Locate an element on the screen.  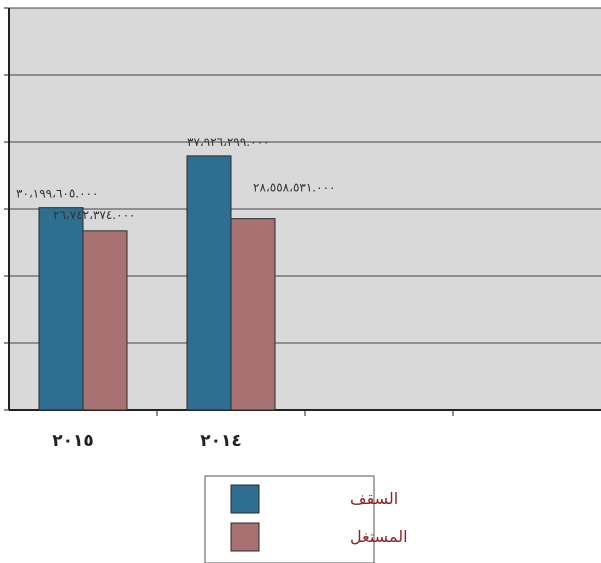
data-label-utilized-1: ٢٨،٥٥٨،٥٣١.٠٠٠ is located at coordinates (294, 188).